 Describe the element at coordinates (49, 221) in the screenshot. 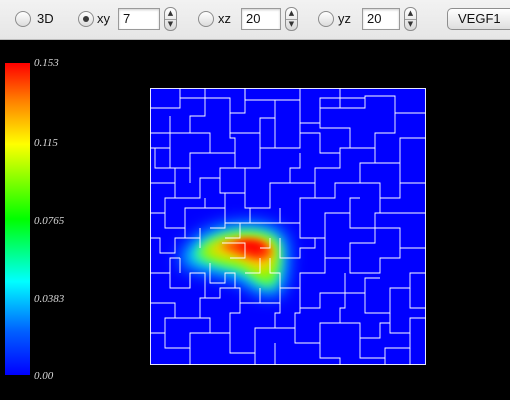

I see `color-scale-tick: 0.0765` at that location.